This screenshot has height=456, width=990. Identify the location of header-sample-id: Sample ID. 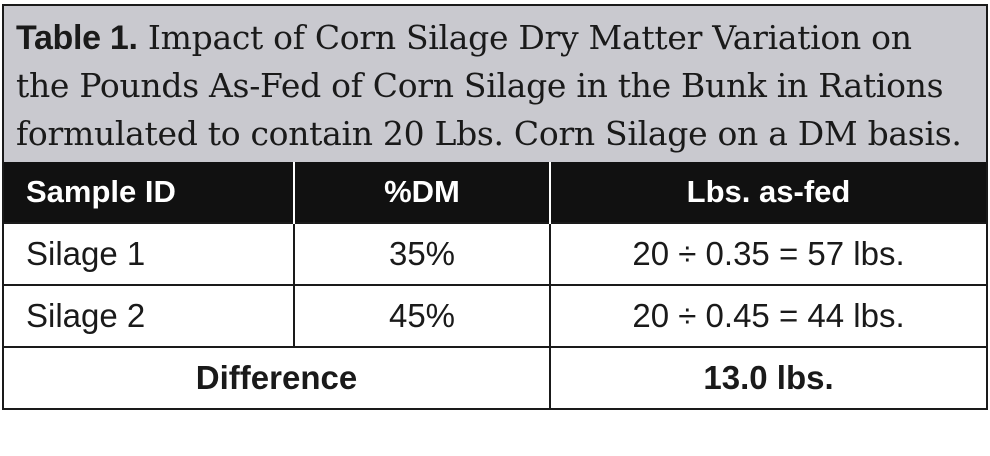
(149, 192).